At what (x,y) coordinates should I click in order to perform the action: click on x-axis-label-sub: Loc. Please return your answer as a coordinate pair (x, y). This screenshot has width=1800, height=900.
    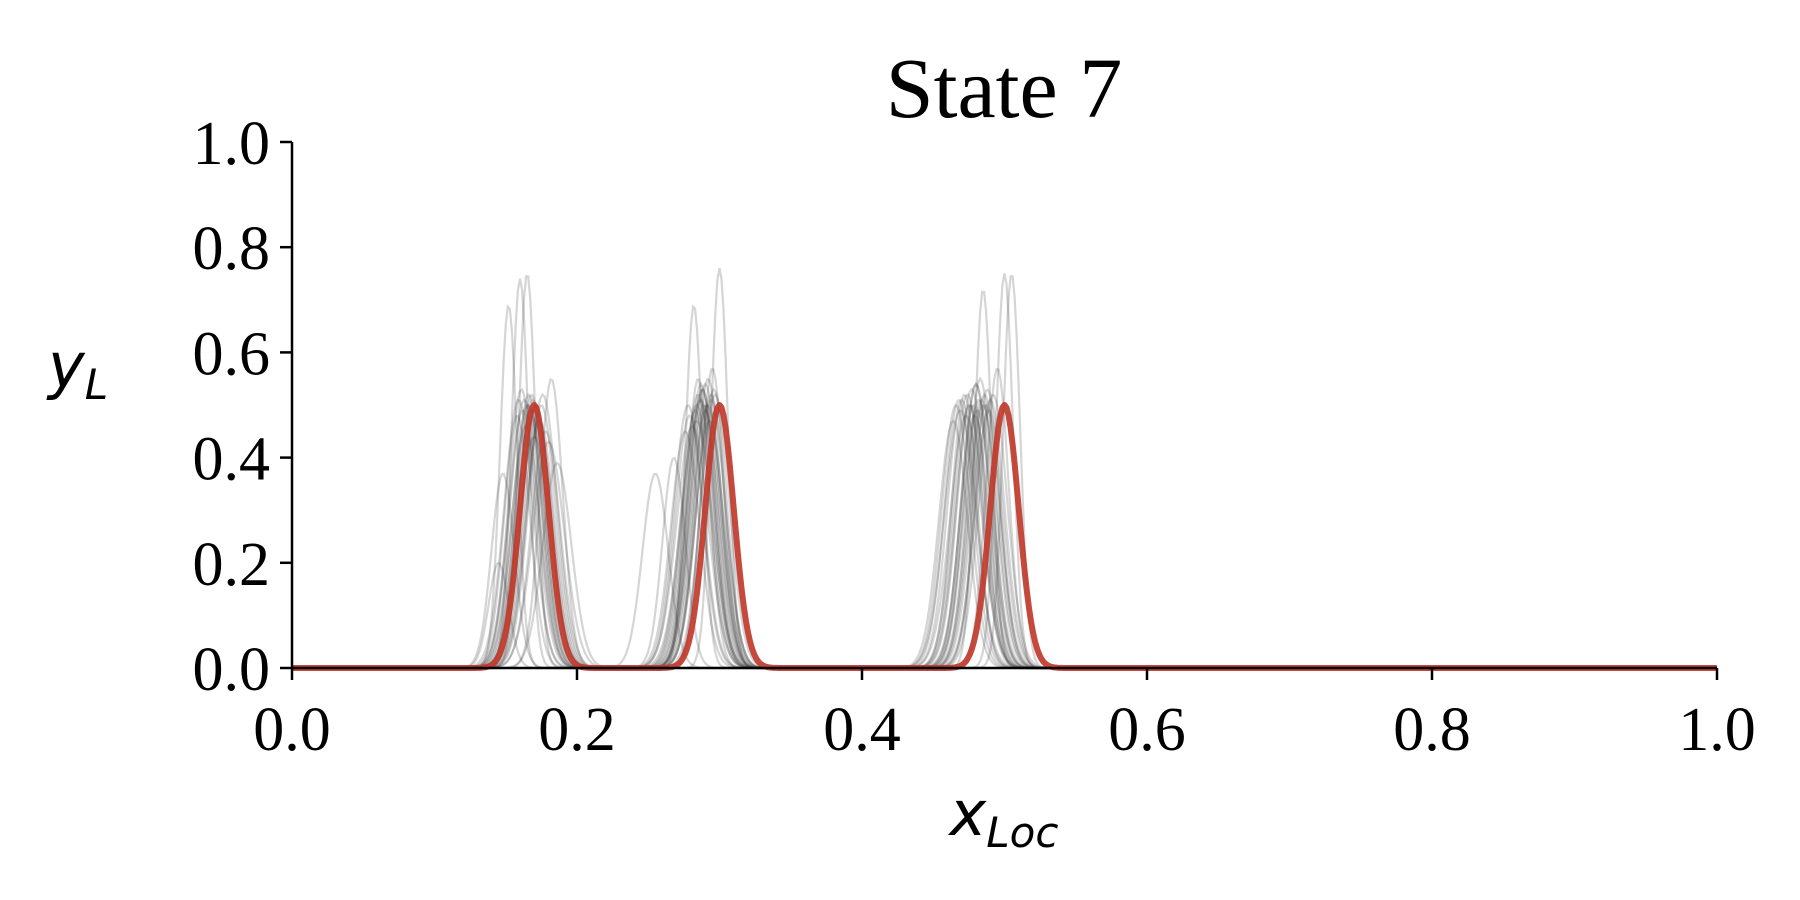
    Looking at the image, I should click on (1022, 832).